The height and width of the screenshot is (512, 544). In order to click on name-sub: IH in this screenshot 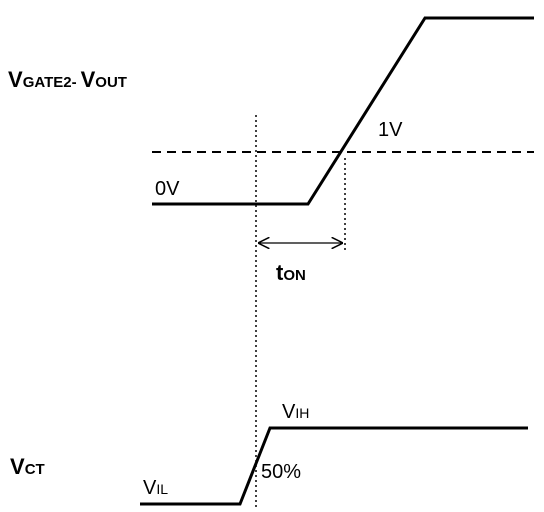, I will do `click(302, 413)`.